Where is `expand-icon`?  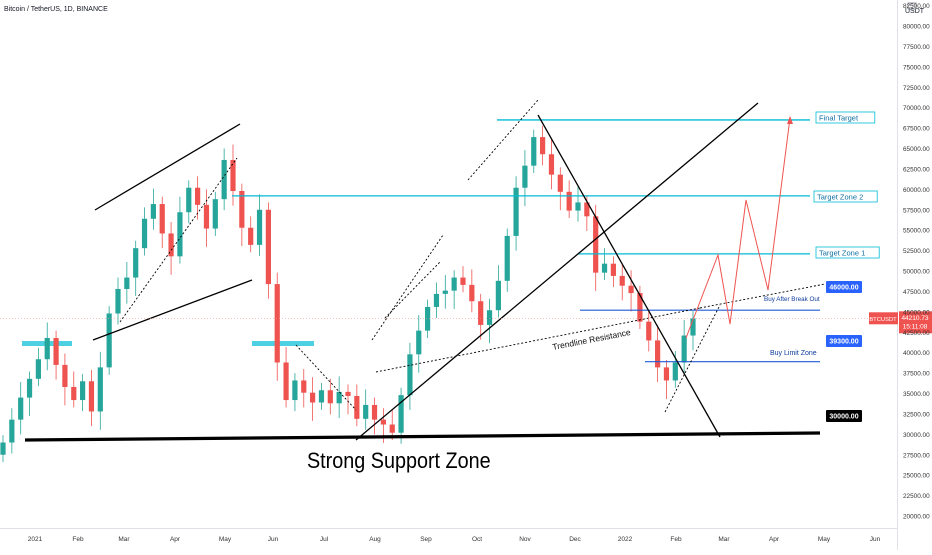
expand-icon is located at coordinates (912, 6).